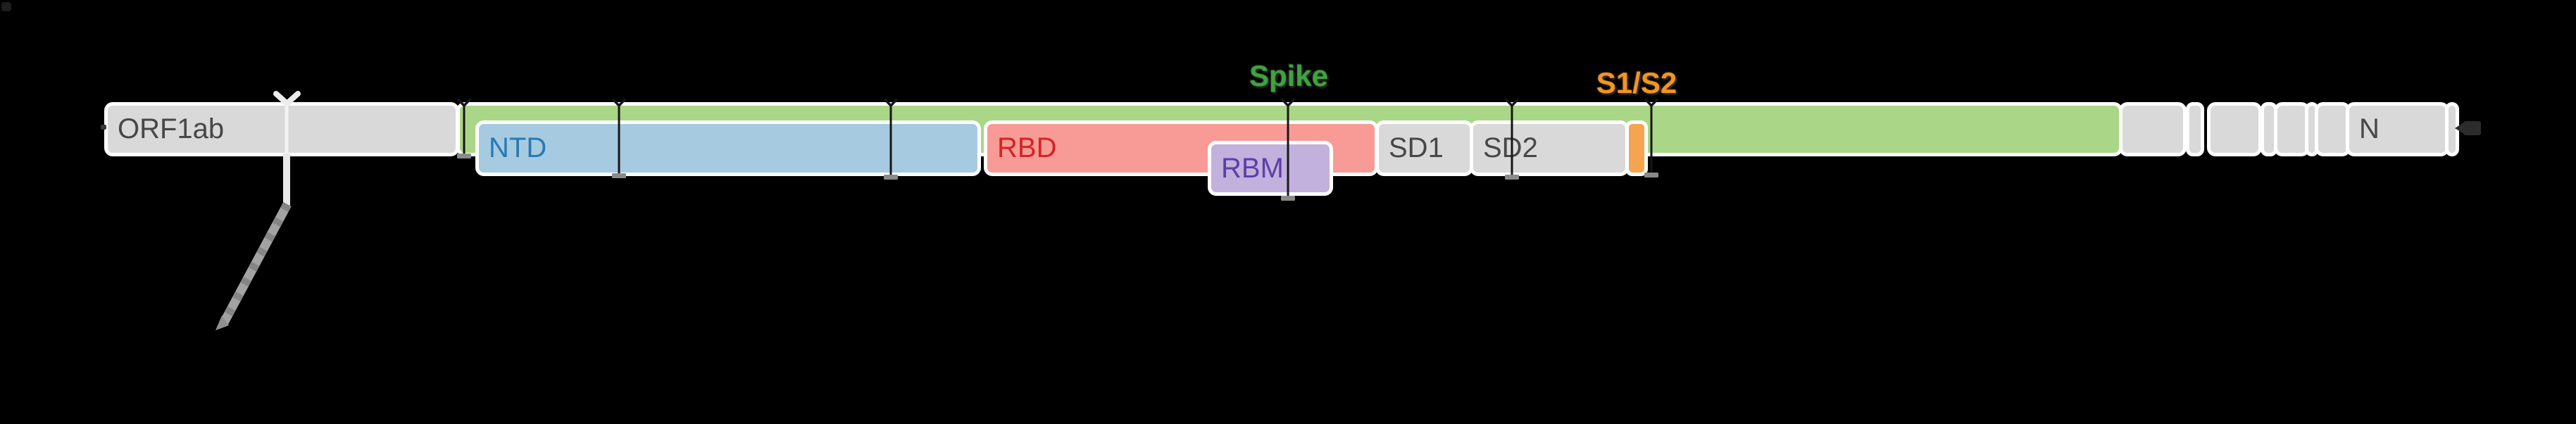 This screenshot has width=2576, height=424. I want to click on gene-box-orf3a, so click(2153, 129).